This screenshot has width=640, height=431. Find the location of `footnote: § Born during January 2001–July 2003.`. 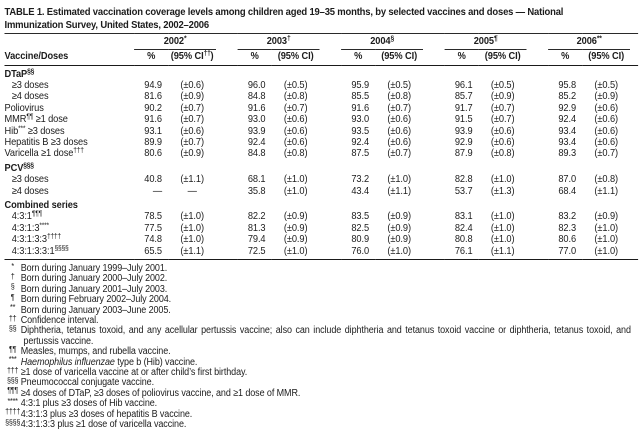

footnote: § Born during January 2001–July 2003. is located at coordinates (318, 288).